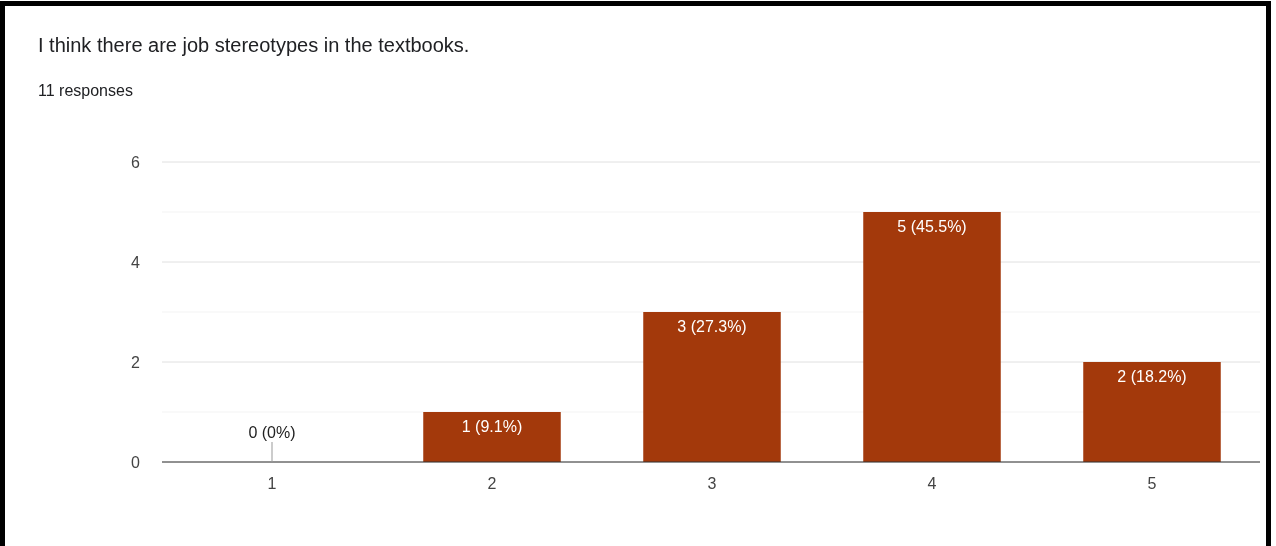  I want to click on y-tick-label: 6, so click(136, 162).